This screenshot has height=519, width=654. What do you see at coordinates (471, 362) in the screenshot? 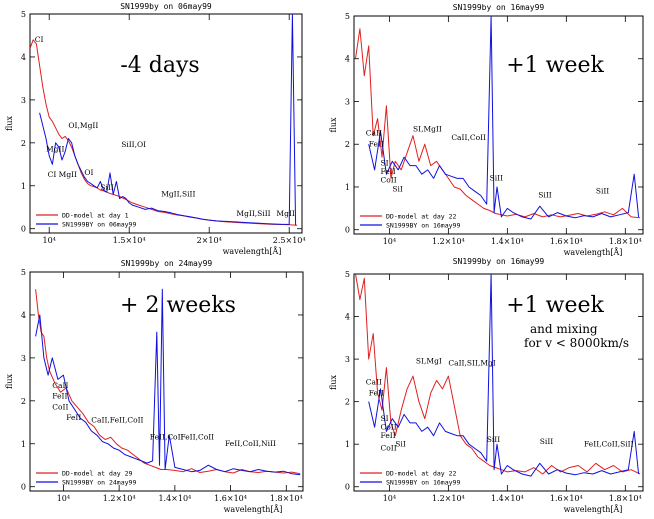
I see `line-annotation: CaII,SII,MgI` at bounding box center [471, 362].